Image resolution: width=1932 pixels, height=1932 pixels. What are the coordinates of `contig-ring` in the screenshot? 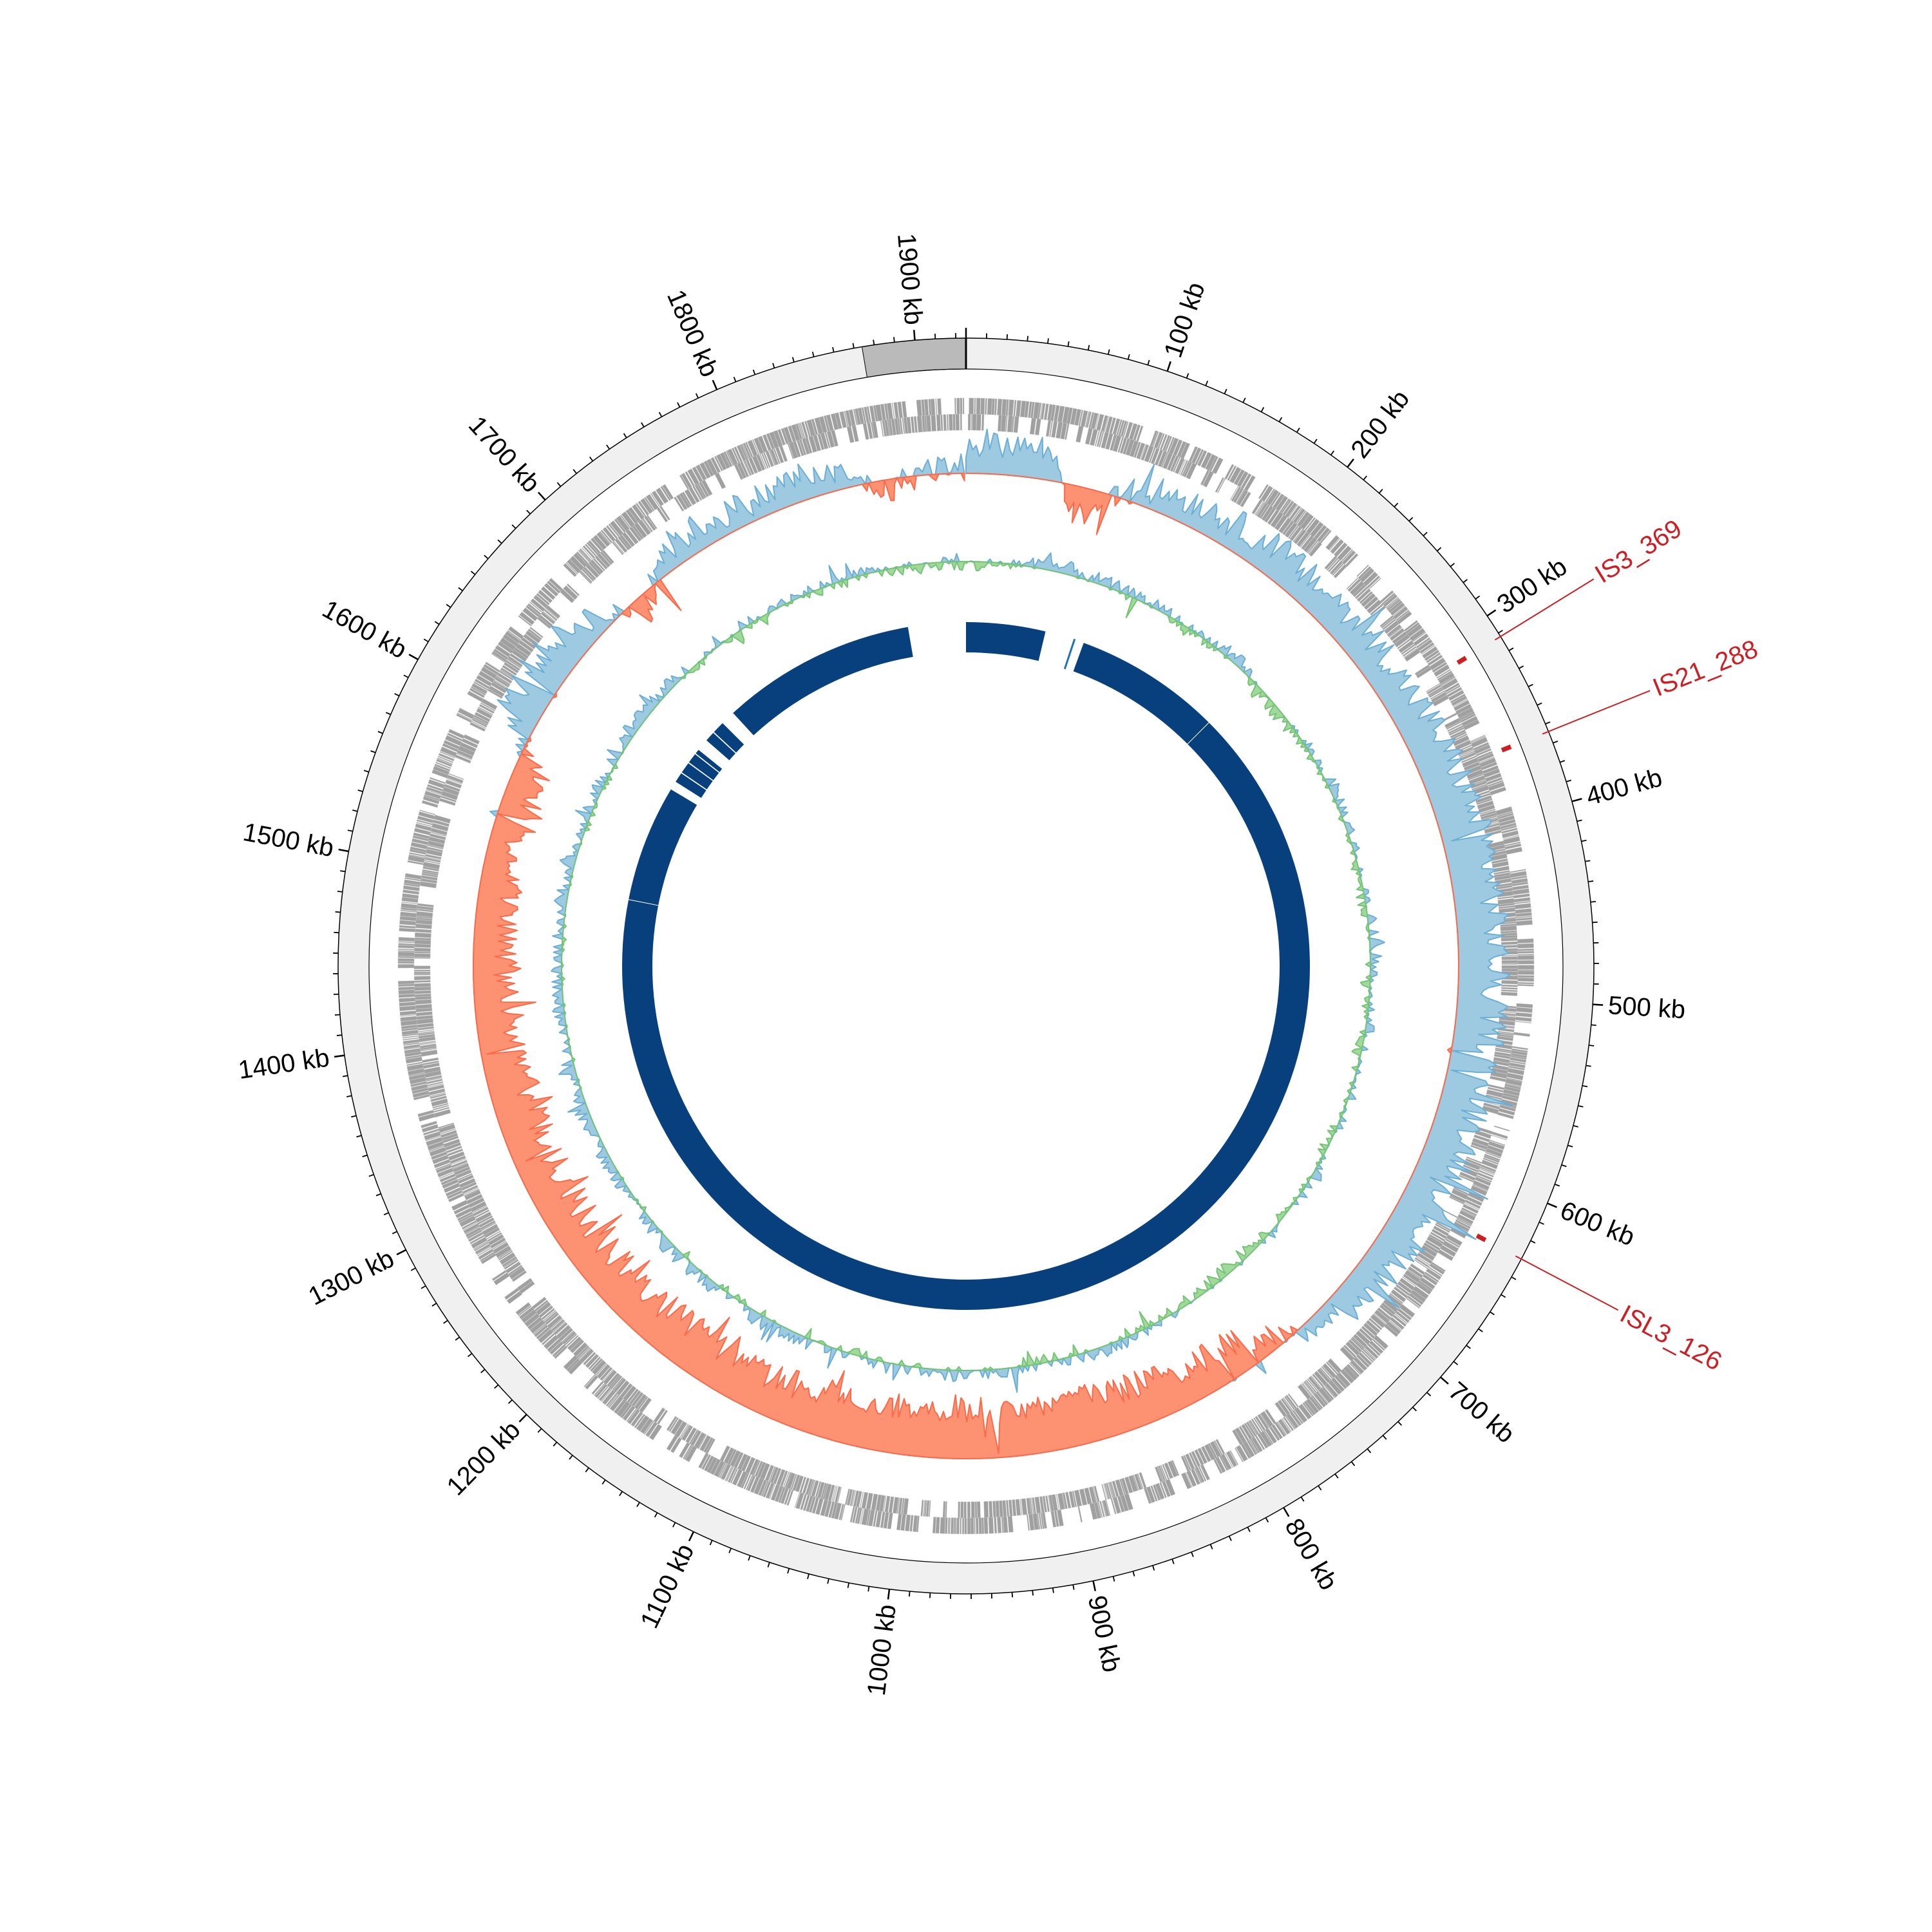 It's located at (966, 967).